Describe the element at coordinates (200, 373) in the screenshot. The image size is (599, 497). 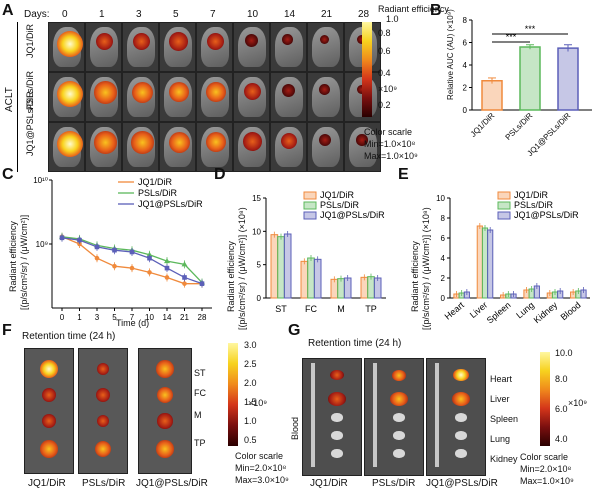
I see `panel-f-organ-0: ST` at that location.